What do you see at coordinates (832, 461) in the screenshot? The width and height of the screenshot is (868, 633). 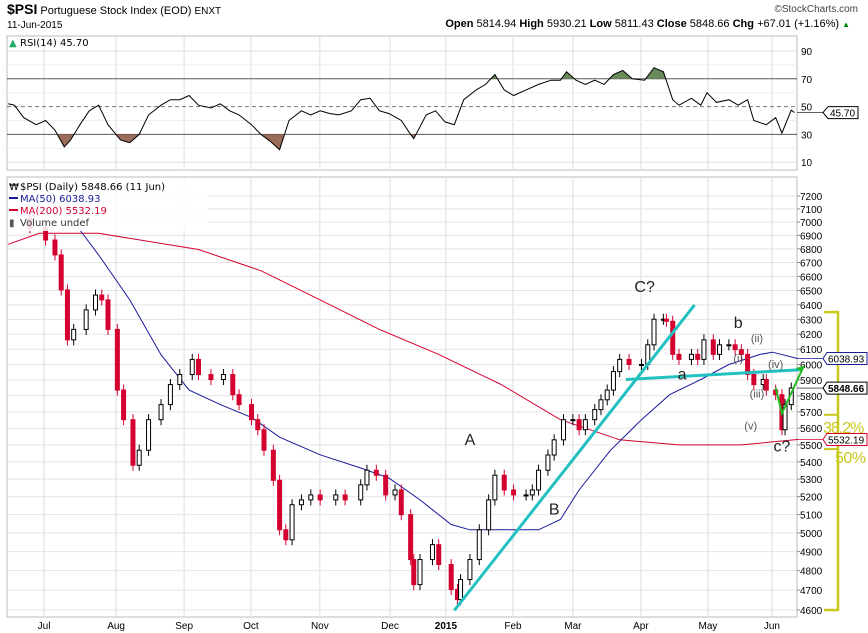 I see `fib-bracket` at bounding box center [832, 461].